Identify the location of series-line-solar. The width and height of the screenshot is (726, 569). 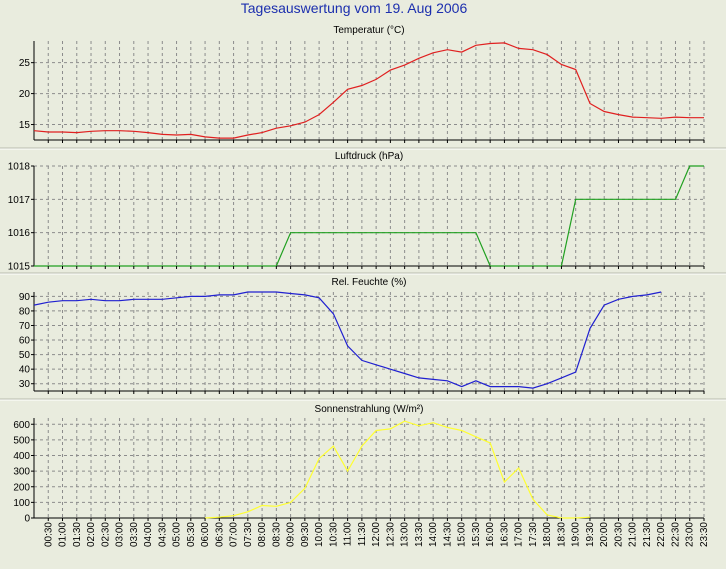
(398, 469).